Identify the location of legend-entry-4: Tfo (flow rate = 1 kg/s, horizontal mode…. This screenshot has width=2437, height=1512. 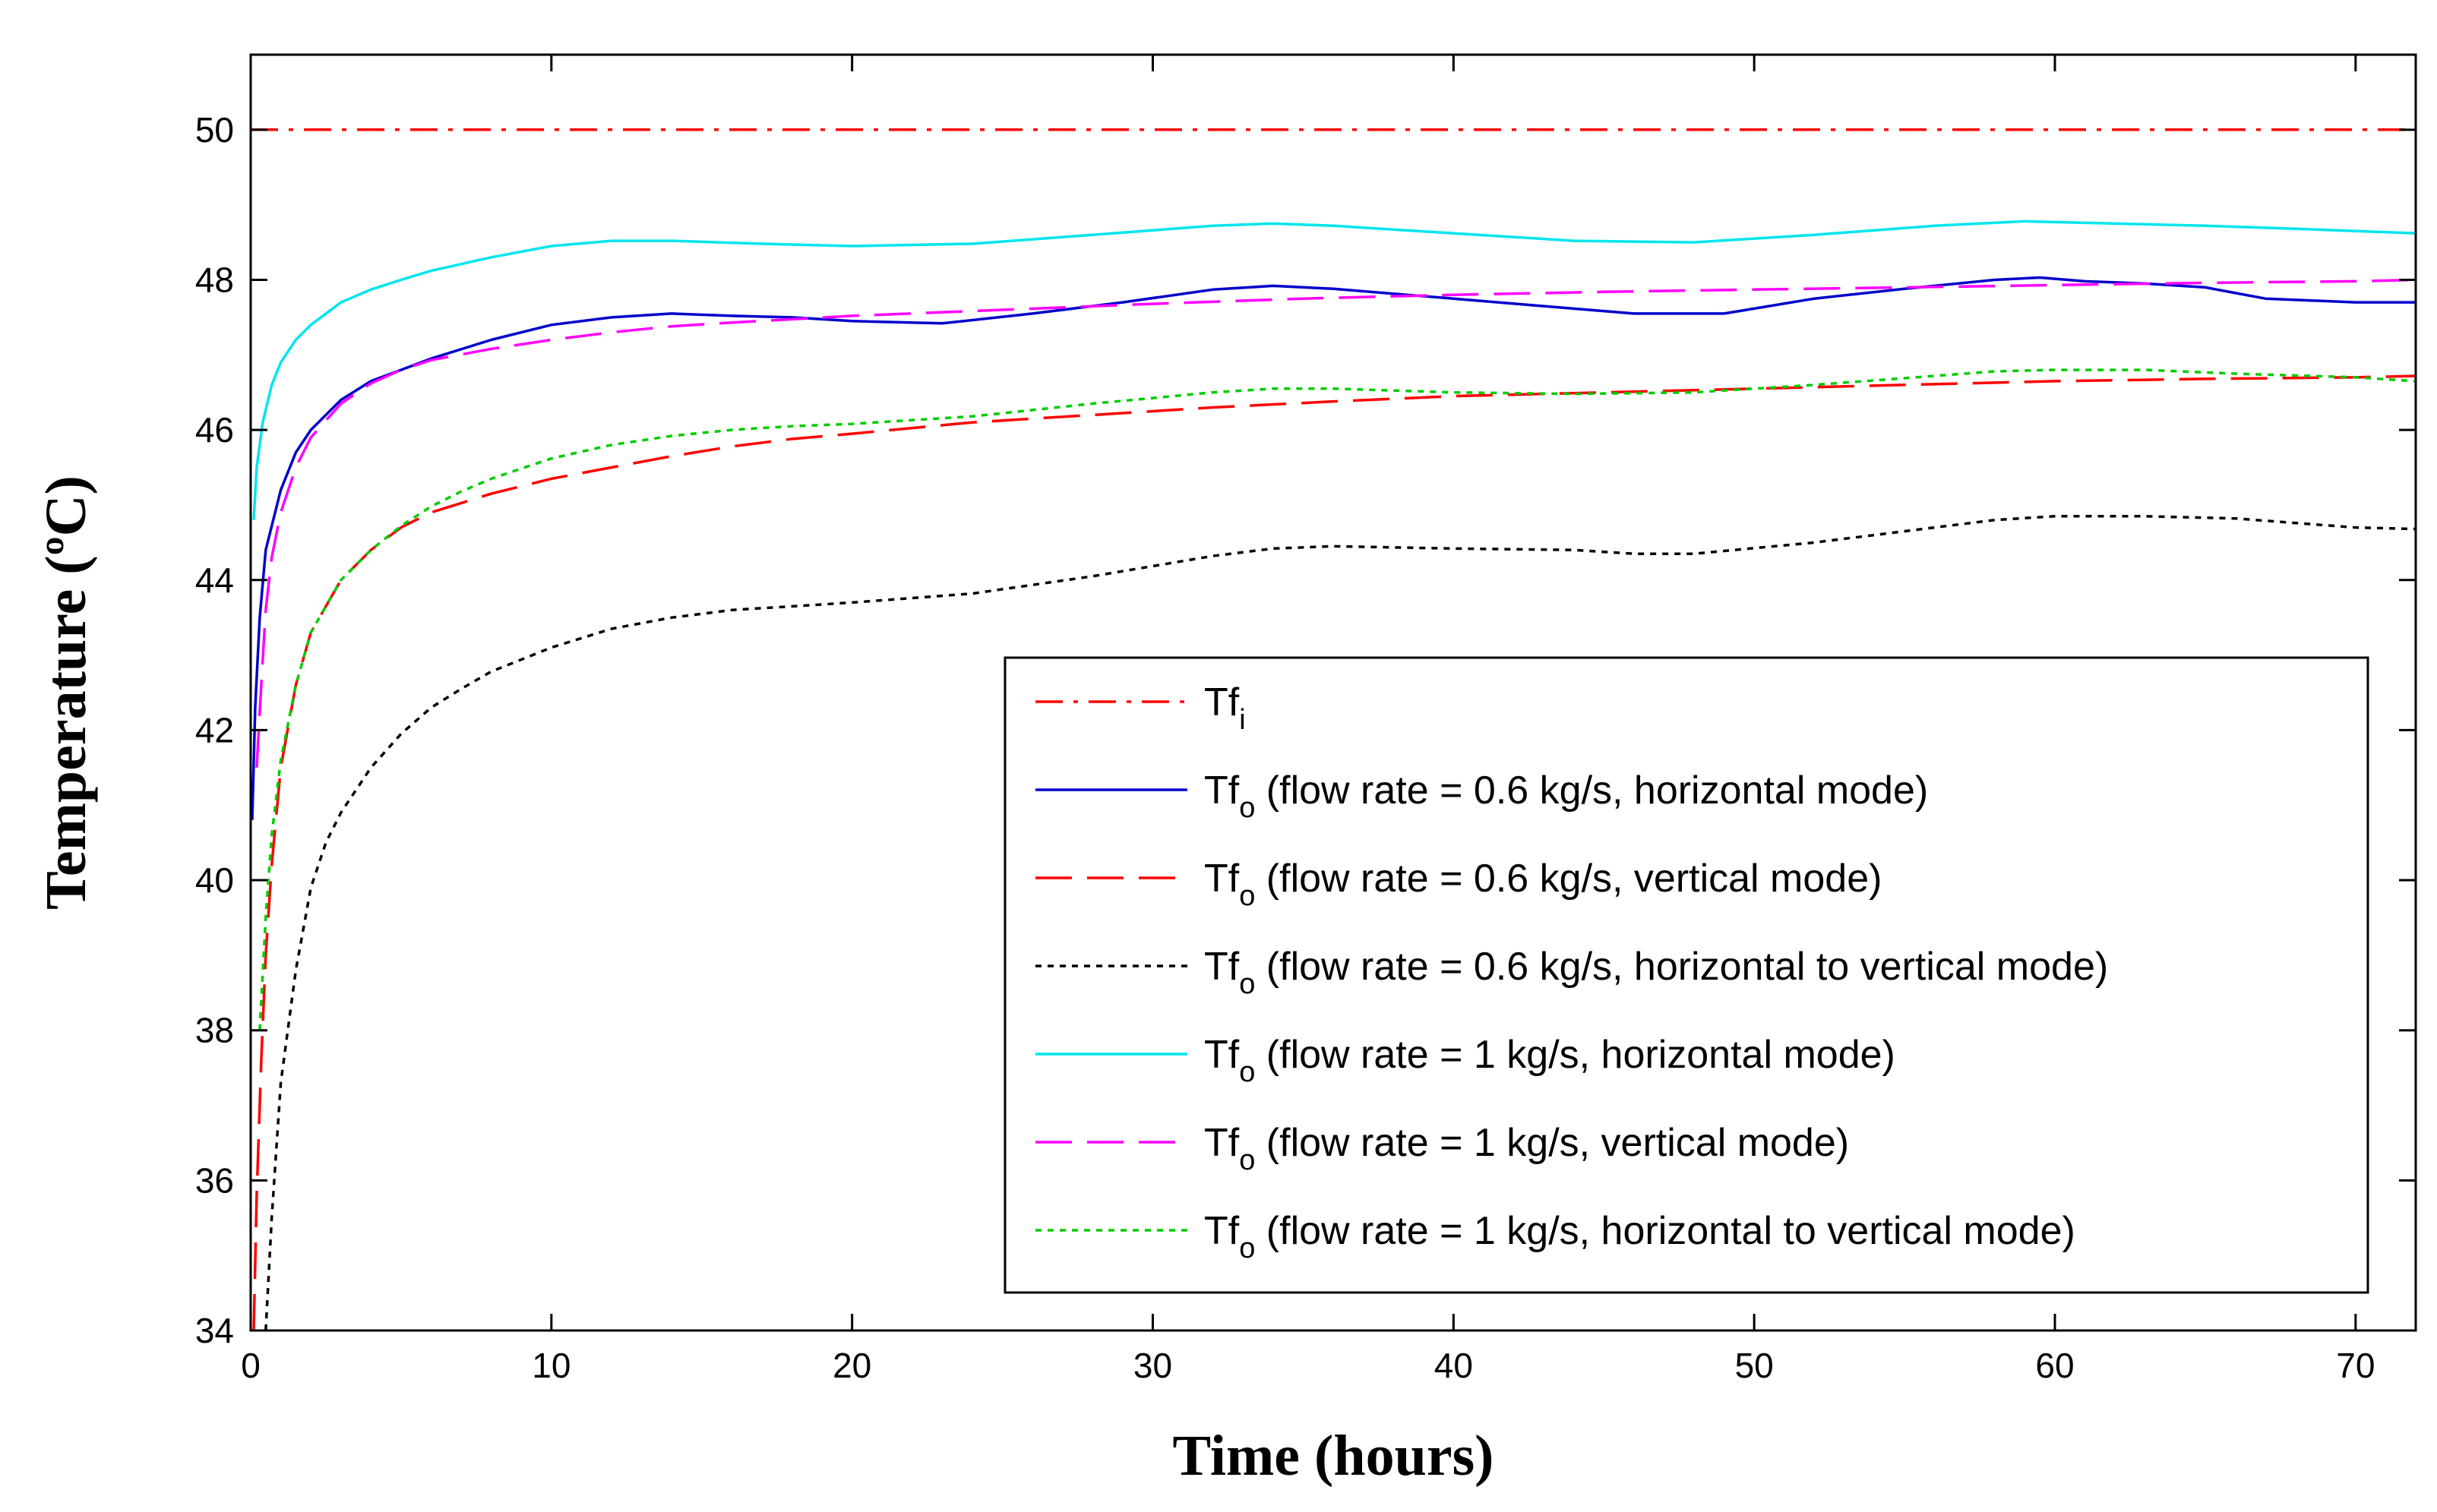
(1549, 1060).